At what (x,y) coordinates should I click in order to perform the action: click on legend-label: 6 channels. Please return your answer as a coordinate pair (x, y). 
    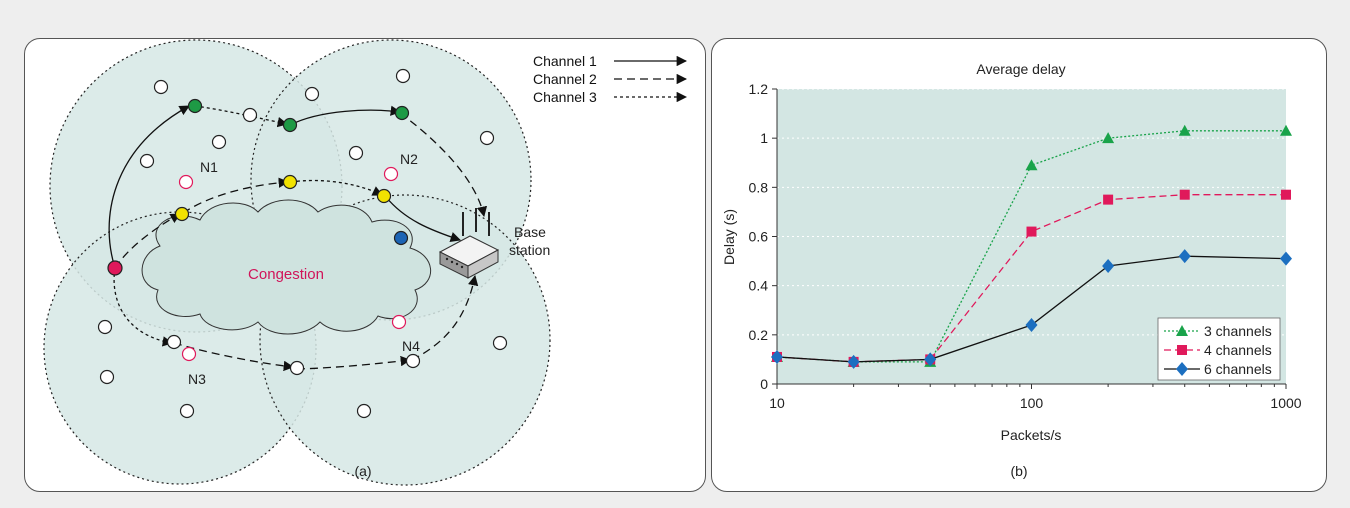
    Looking at the image, I should click on (1238, 369).